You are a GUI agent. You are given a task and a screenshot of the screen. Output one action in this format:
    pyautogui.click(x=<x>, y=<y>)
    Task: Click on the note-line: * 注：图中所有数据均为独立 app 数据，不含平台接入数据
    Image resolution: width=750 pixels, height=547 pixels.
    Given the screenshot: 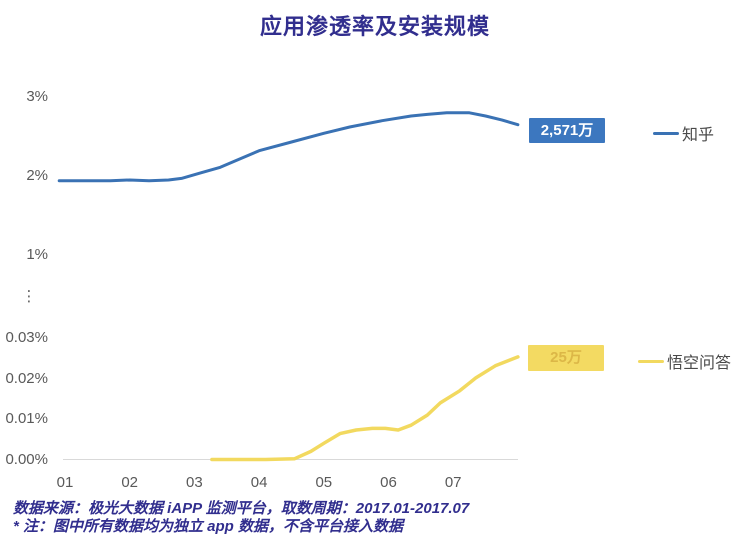 What is the action you would take?
    pyautogui.click(x=208, y=526)
    